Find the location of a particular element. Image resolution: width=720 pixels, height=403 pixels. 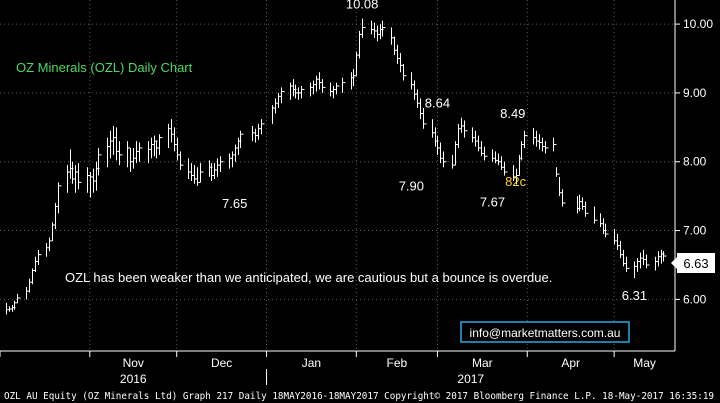

price-label: 82c is located at coordinates (515, 181).